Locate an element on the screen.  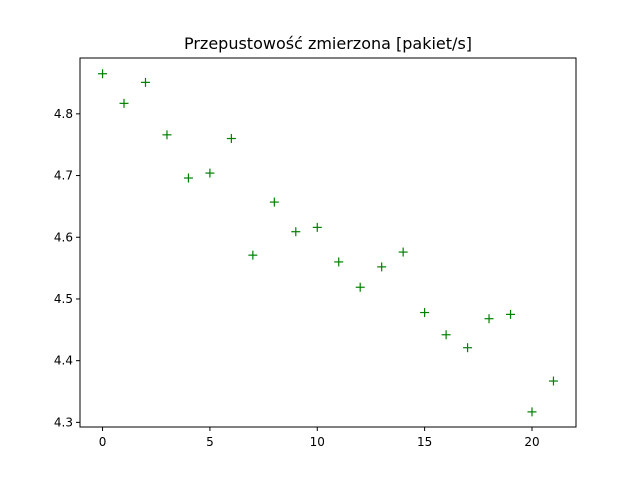
y-axis: 4.3 4.4 4.5 4.6 4.7 4.8 is located at coordinates (67, 268).